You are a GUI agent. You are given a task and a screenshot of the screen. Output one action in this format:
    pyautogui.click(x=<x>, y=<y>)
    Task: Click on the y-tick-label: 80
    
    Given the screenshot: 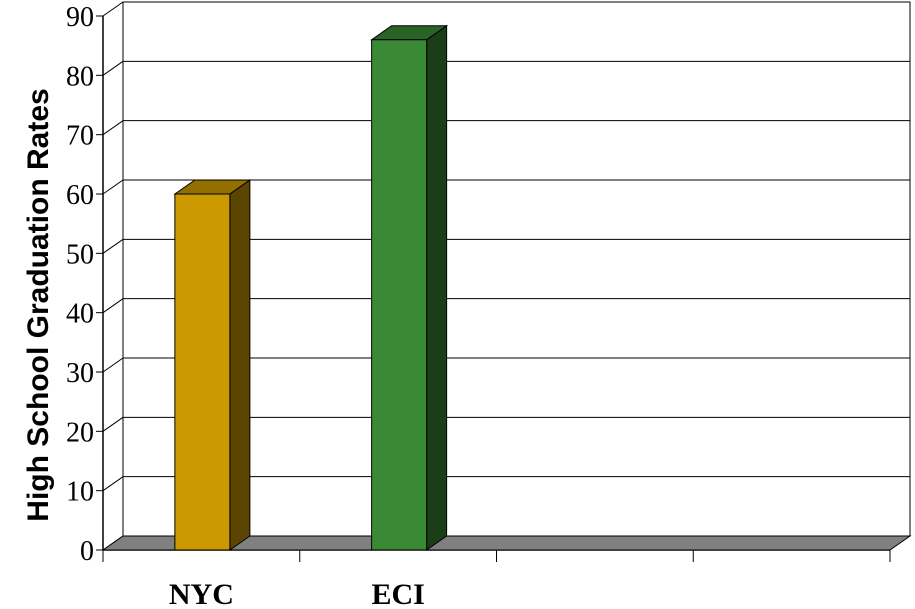 What is the action you would take?
    pyautogui.click(x=80, y=76)
    